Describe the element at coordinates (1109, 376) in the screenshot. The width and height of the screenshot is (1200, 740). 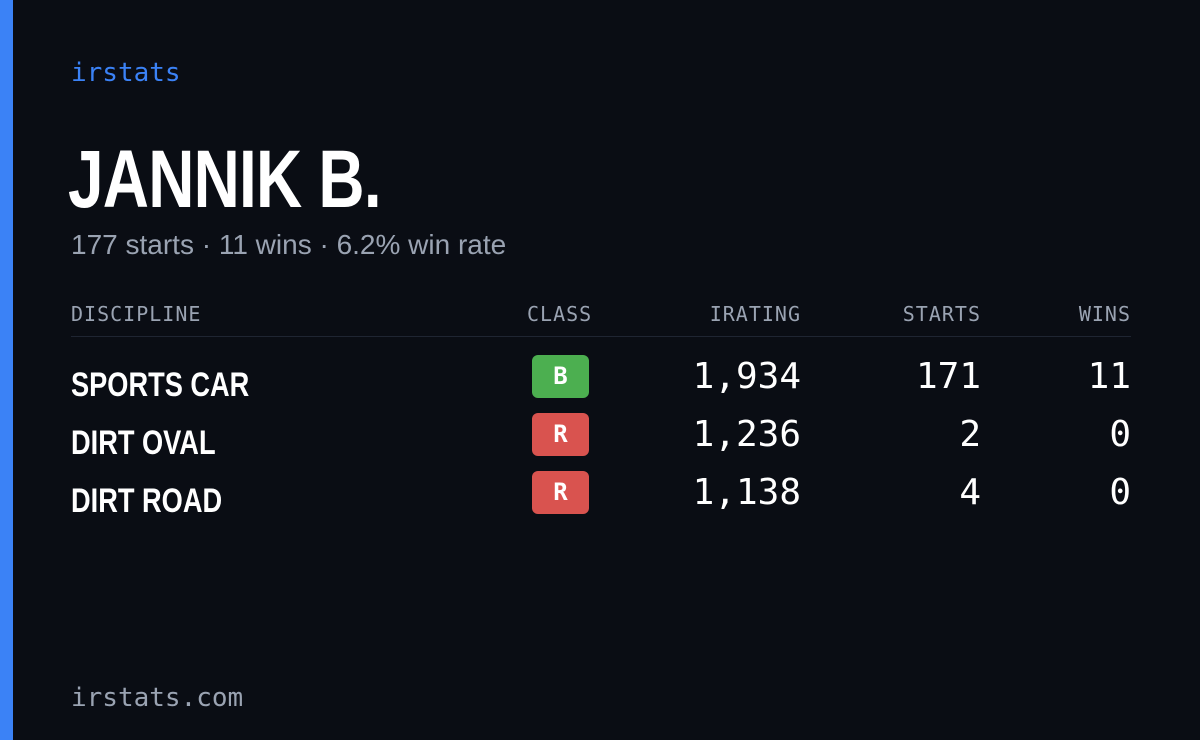
I see `wins-value: 11` at that location.